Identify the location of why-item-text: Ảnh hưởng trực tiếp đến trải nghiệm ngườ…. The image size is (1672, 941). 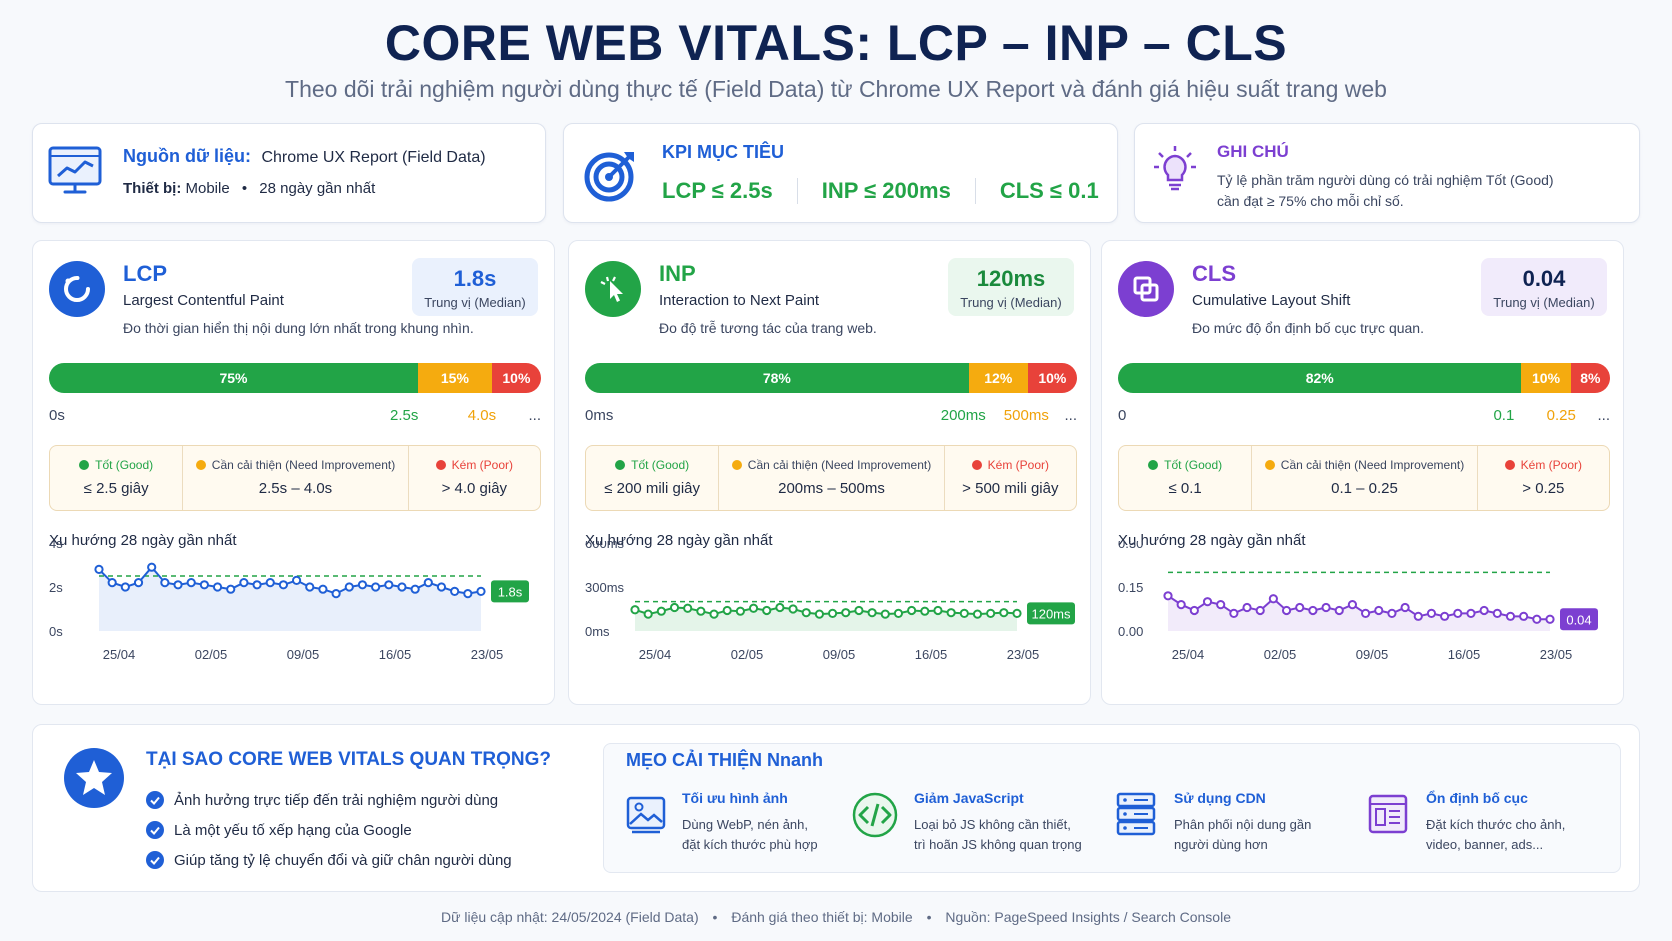
(336, 800).